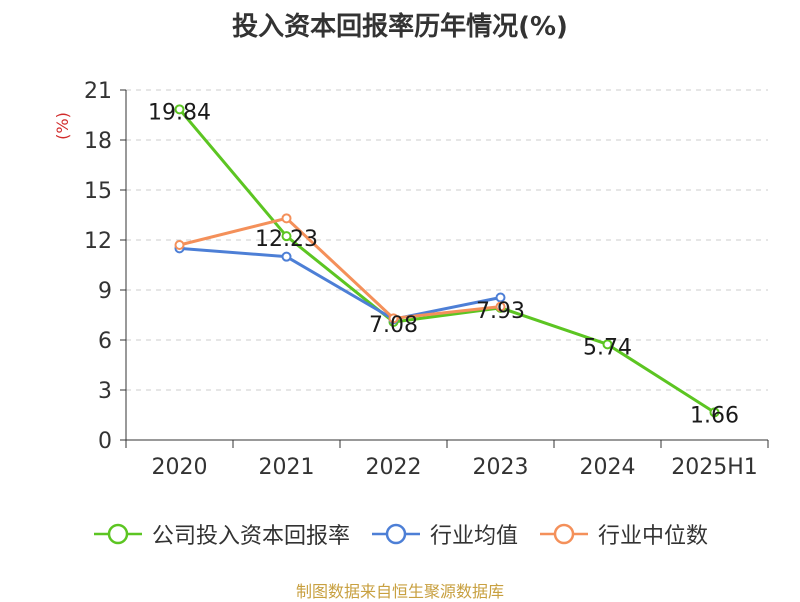 This screenshot has width=800, height=602. I want to click on y-tick-label: 21, so click(98, 91).